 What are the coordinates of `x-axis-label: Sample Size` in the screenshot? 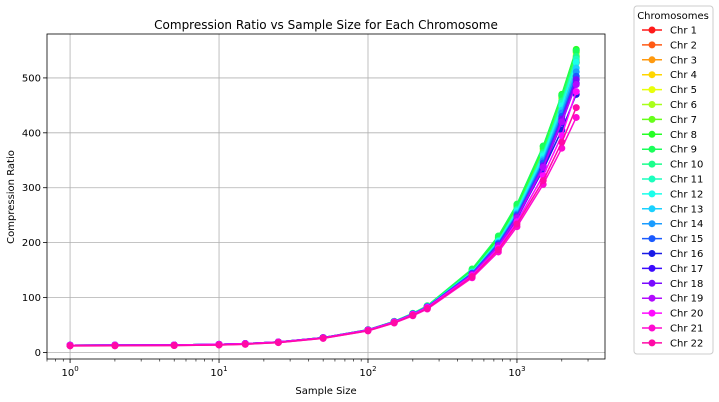 It's located at (325, 391).